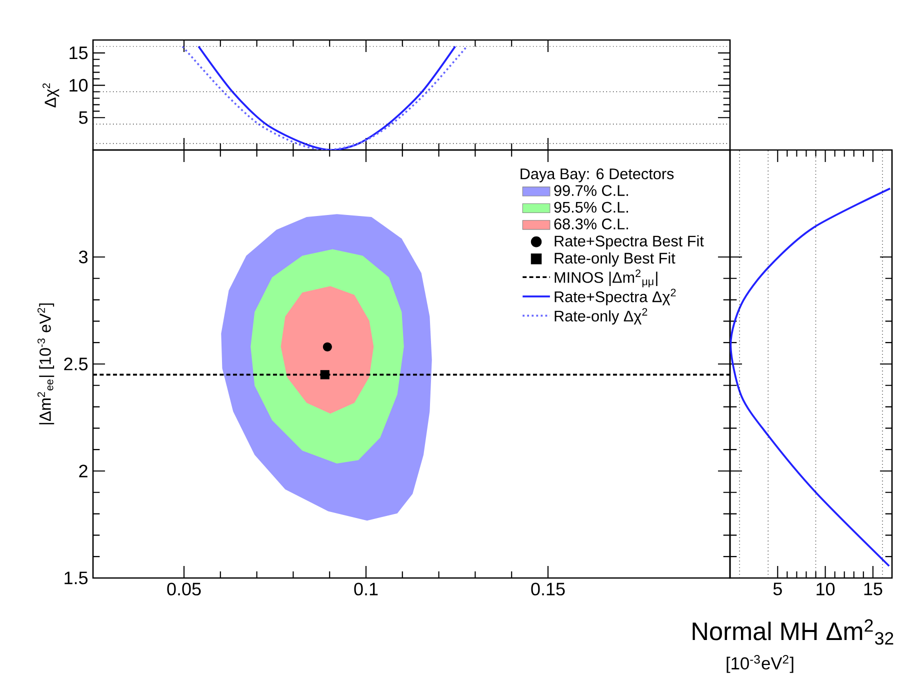 The width and height of the screenshot is (899, 681). What do you see at coordinates (79, 53) in the screenshot?
I see `y-tick-label: 15` at bounding box center [79, 53].